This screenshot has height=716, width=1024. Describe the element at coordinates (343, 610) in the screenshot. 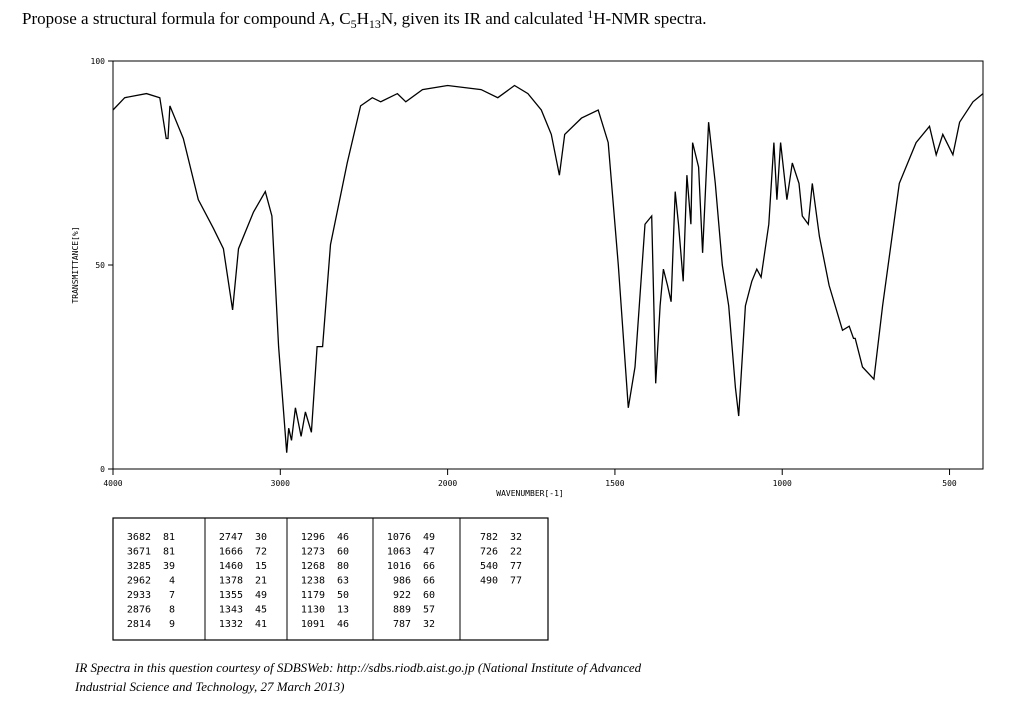

I see `peak-transmittance: 13` at that location.